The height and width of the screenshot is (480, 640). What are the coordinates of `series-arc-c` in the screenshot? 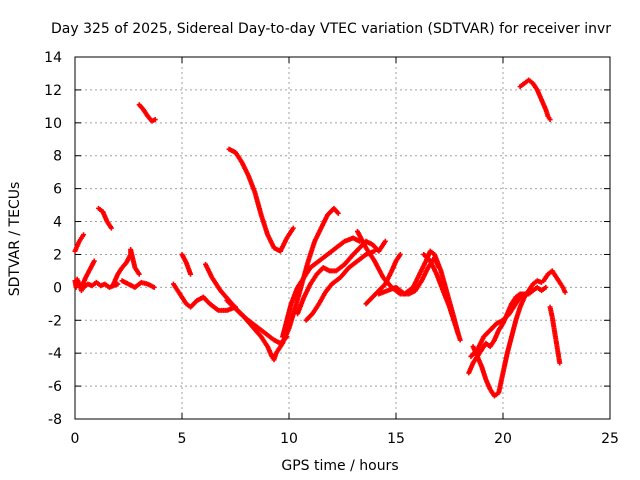 It's located at (87, 274).